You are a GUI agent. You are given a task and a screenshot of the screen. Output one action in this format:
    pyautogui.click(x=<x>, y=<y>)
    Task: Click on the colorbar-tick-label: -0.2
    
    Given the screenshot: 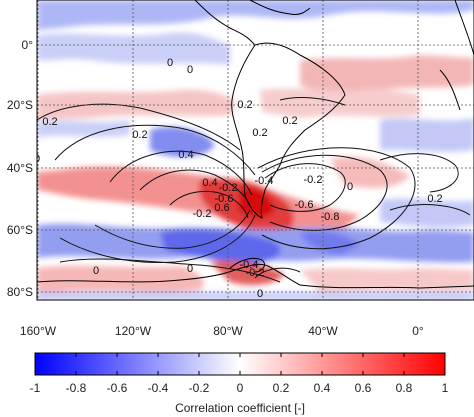 What is the action you would take?
    pyautogui.click(x=199, y=388)
    